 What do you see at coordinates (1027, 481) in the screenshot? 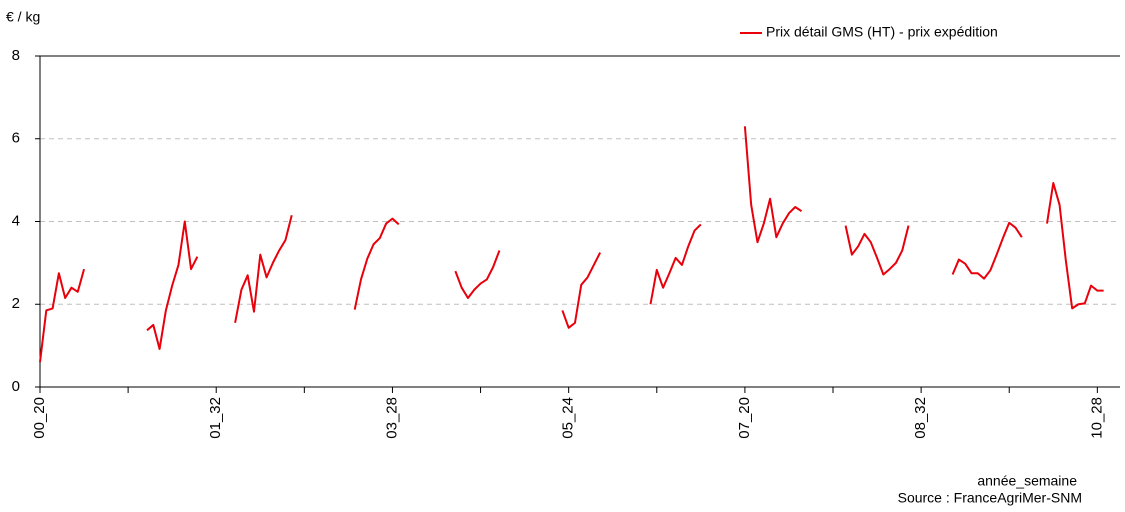
I see `x-axis-title: année_semaine` at bounding box center [1027, 481].